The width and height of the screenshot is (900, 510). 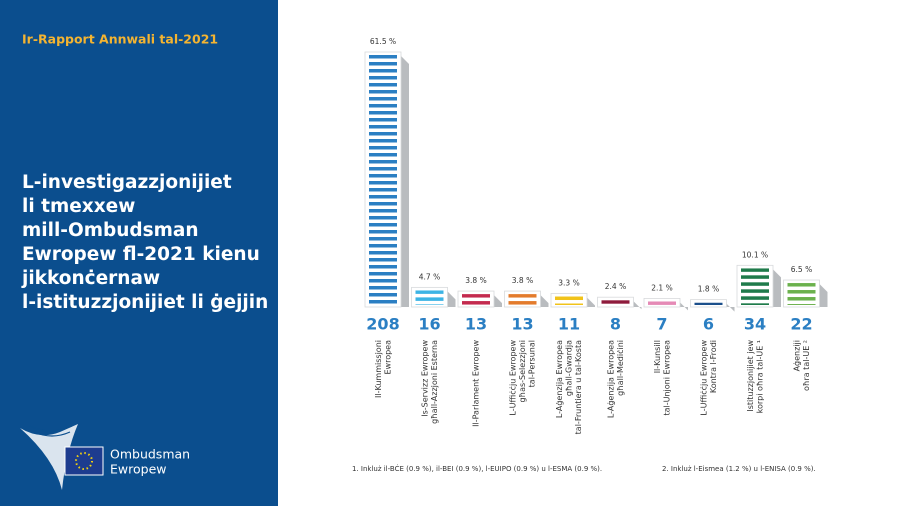 I want to click on share-label: 4.7 %, so click(x=429, y=276).